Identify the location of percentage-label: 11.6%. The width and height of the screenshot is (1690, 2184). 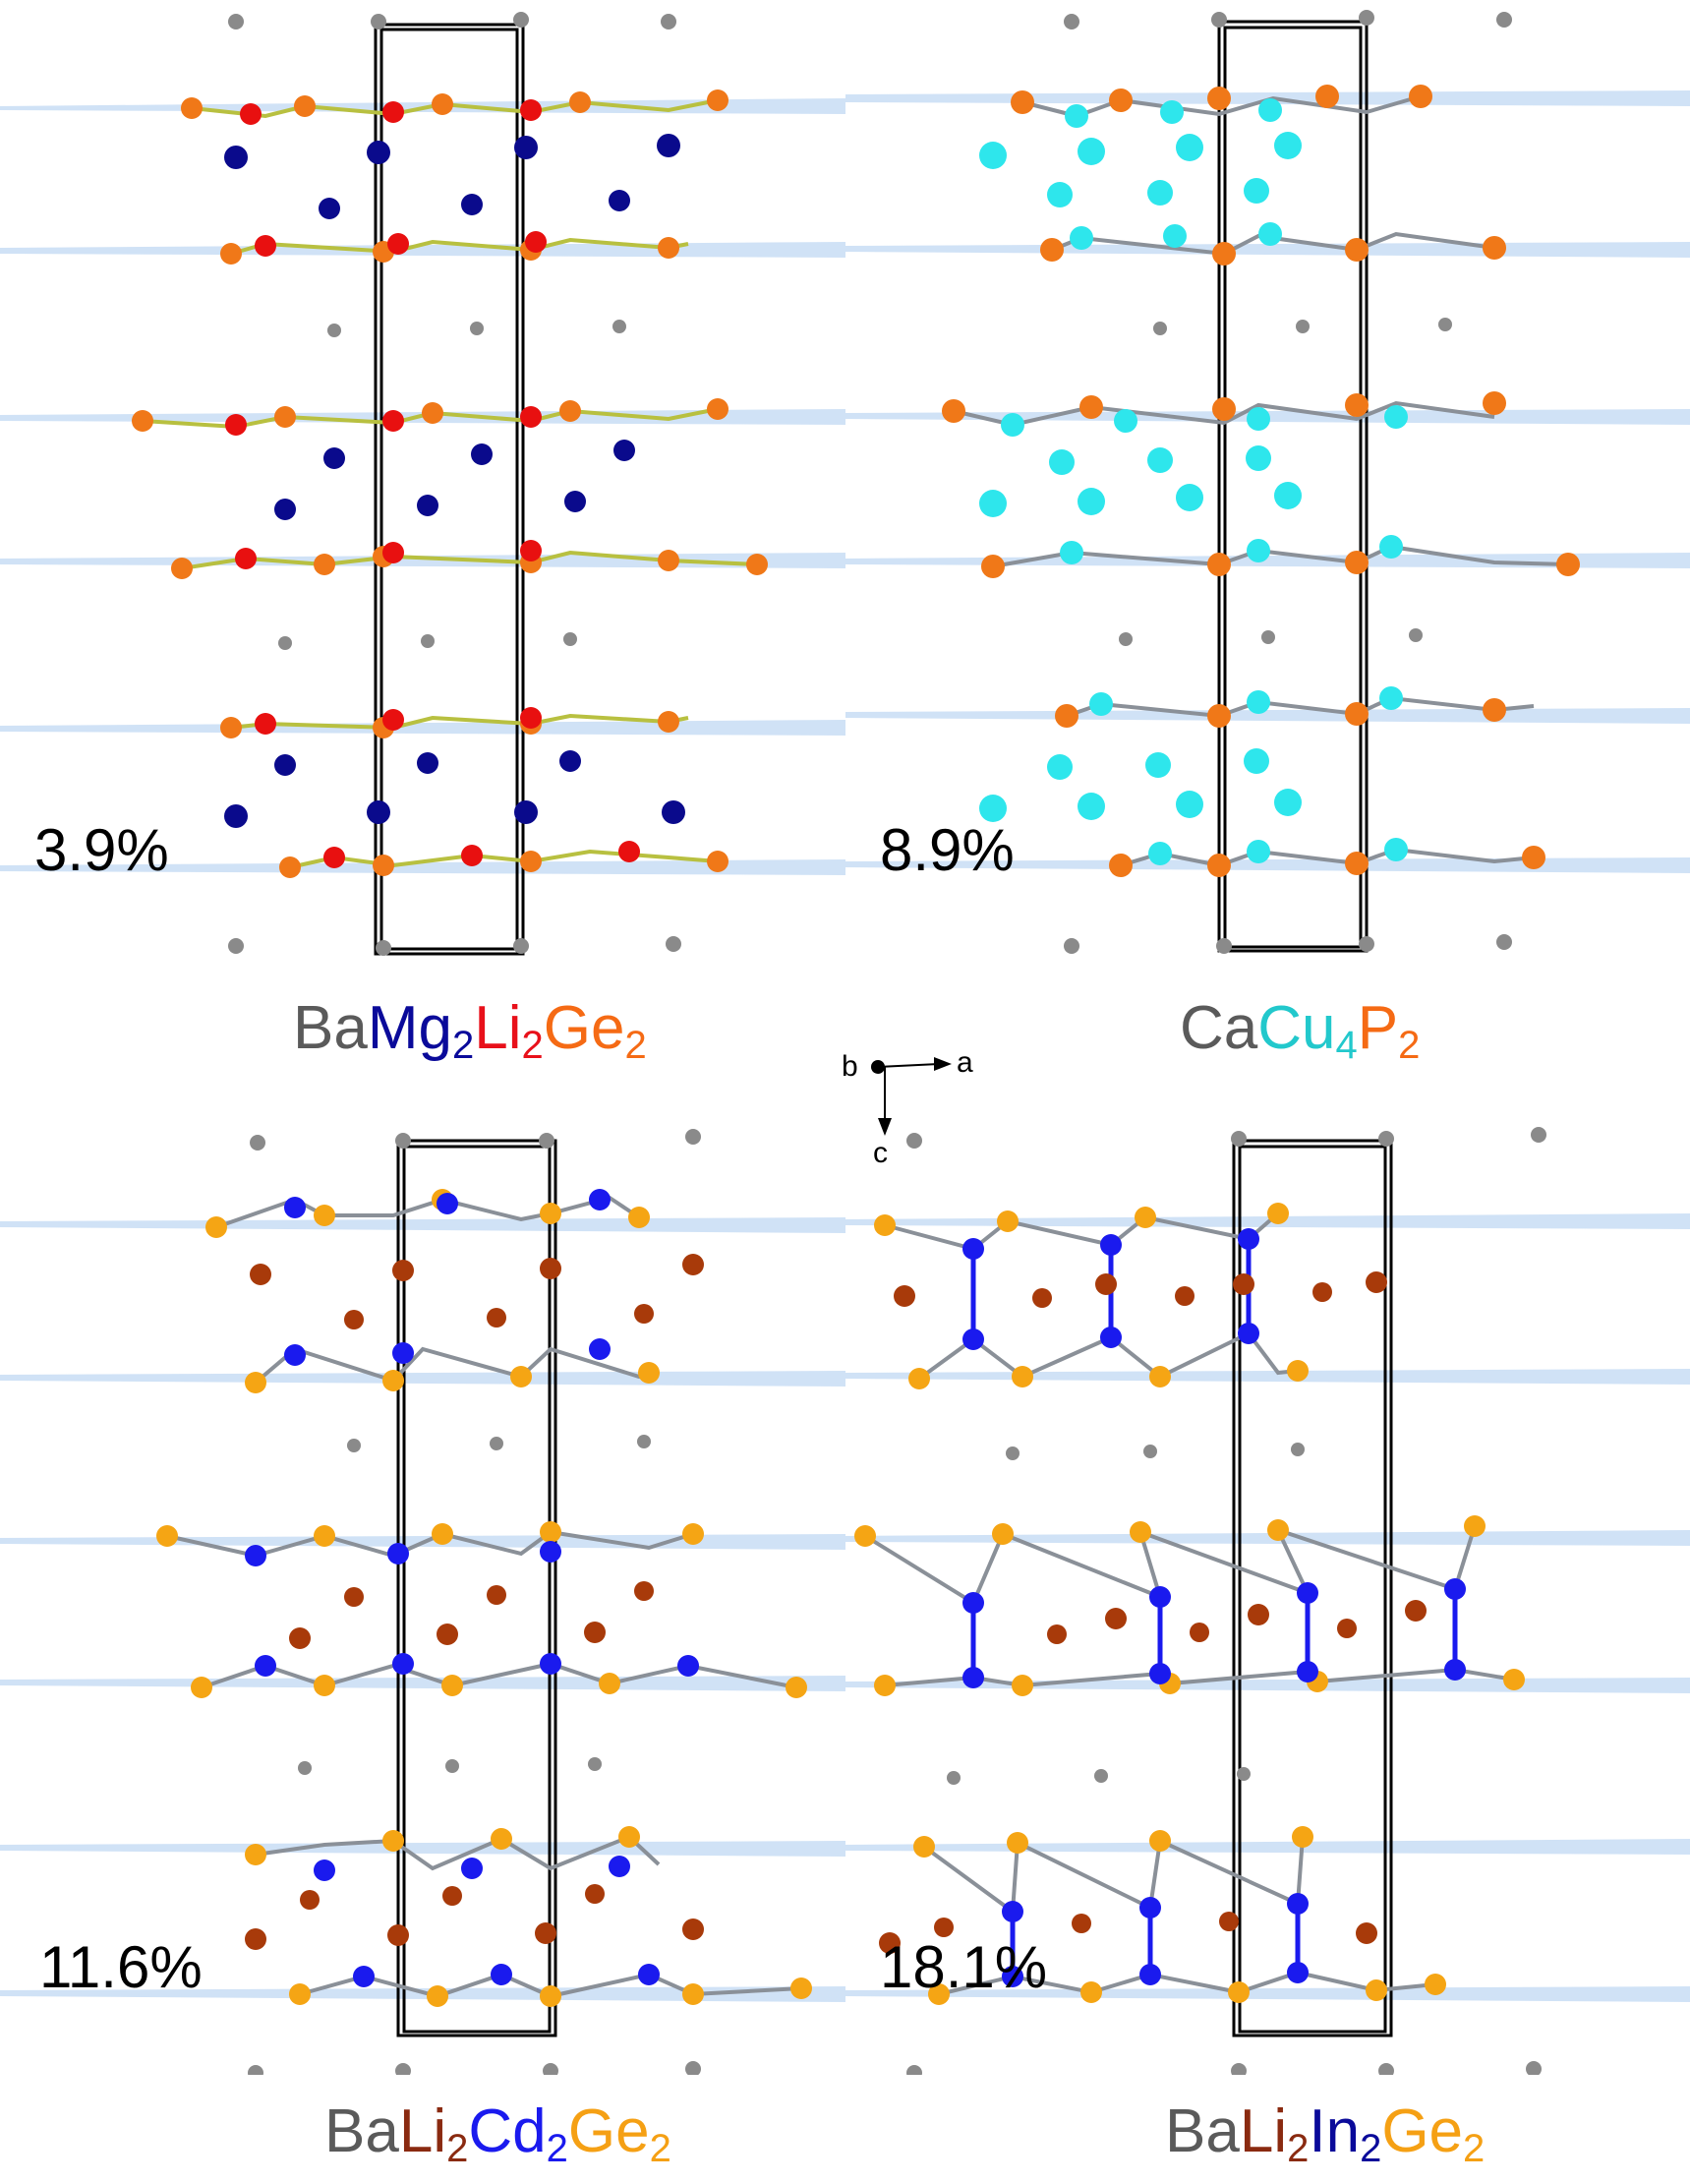
(121, 1967).